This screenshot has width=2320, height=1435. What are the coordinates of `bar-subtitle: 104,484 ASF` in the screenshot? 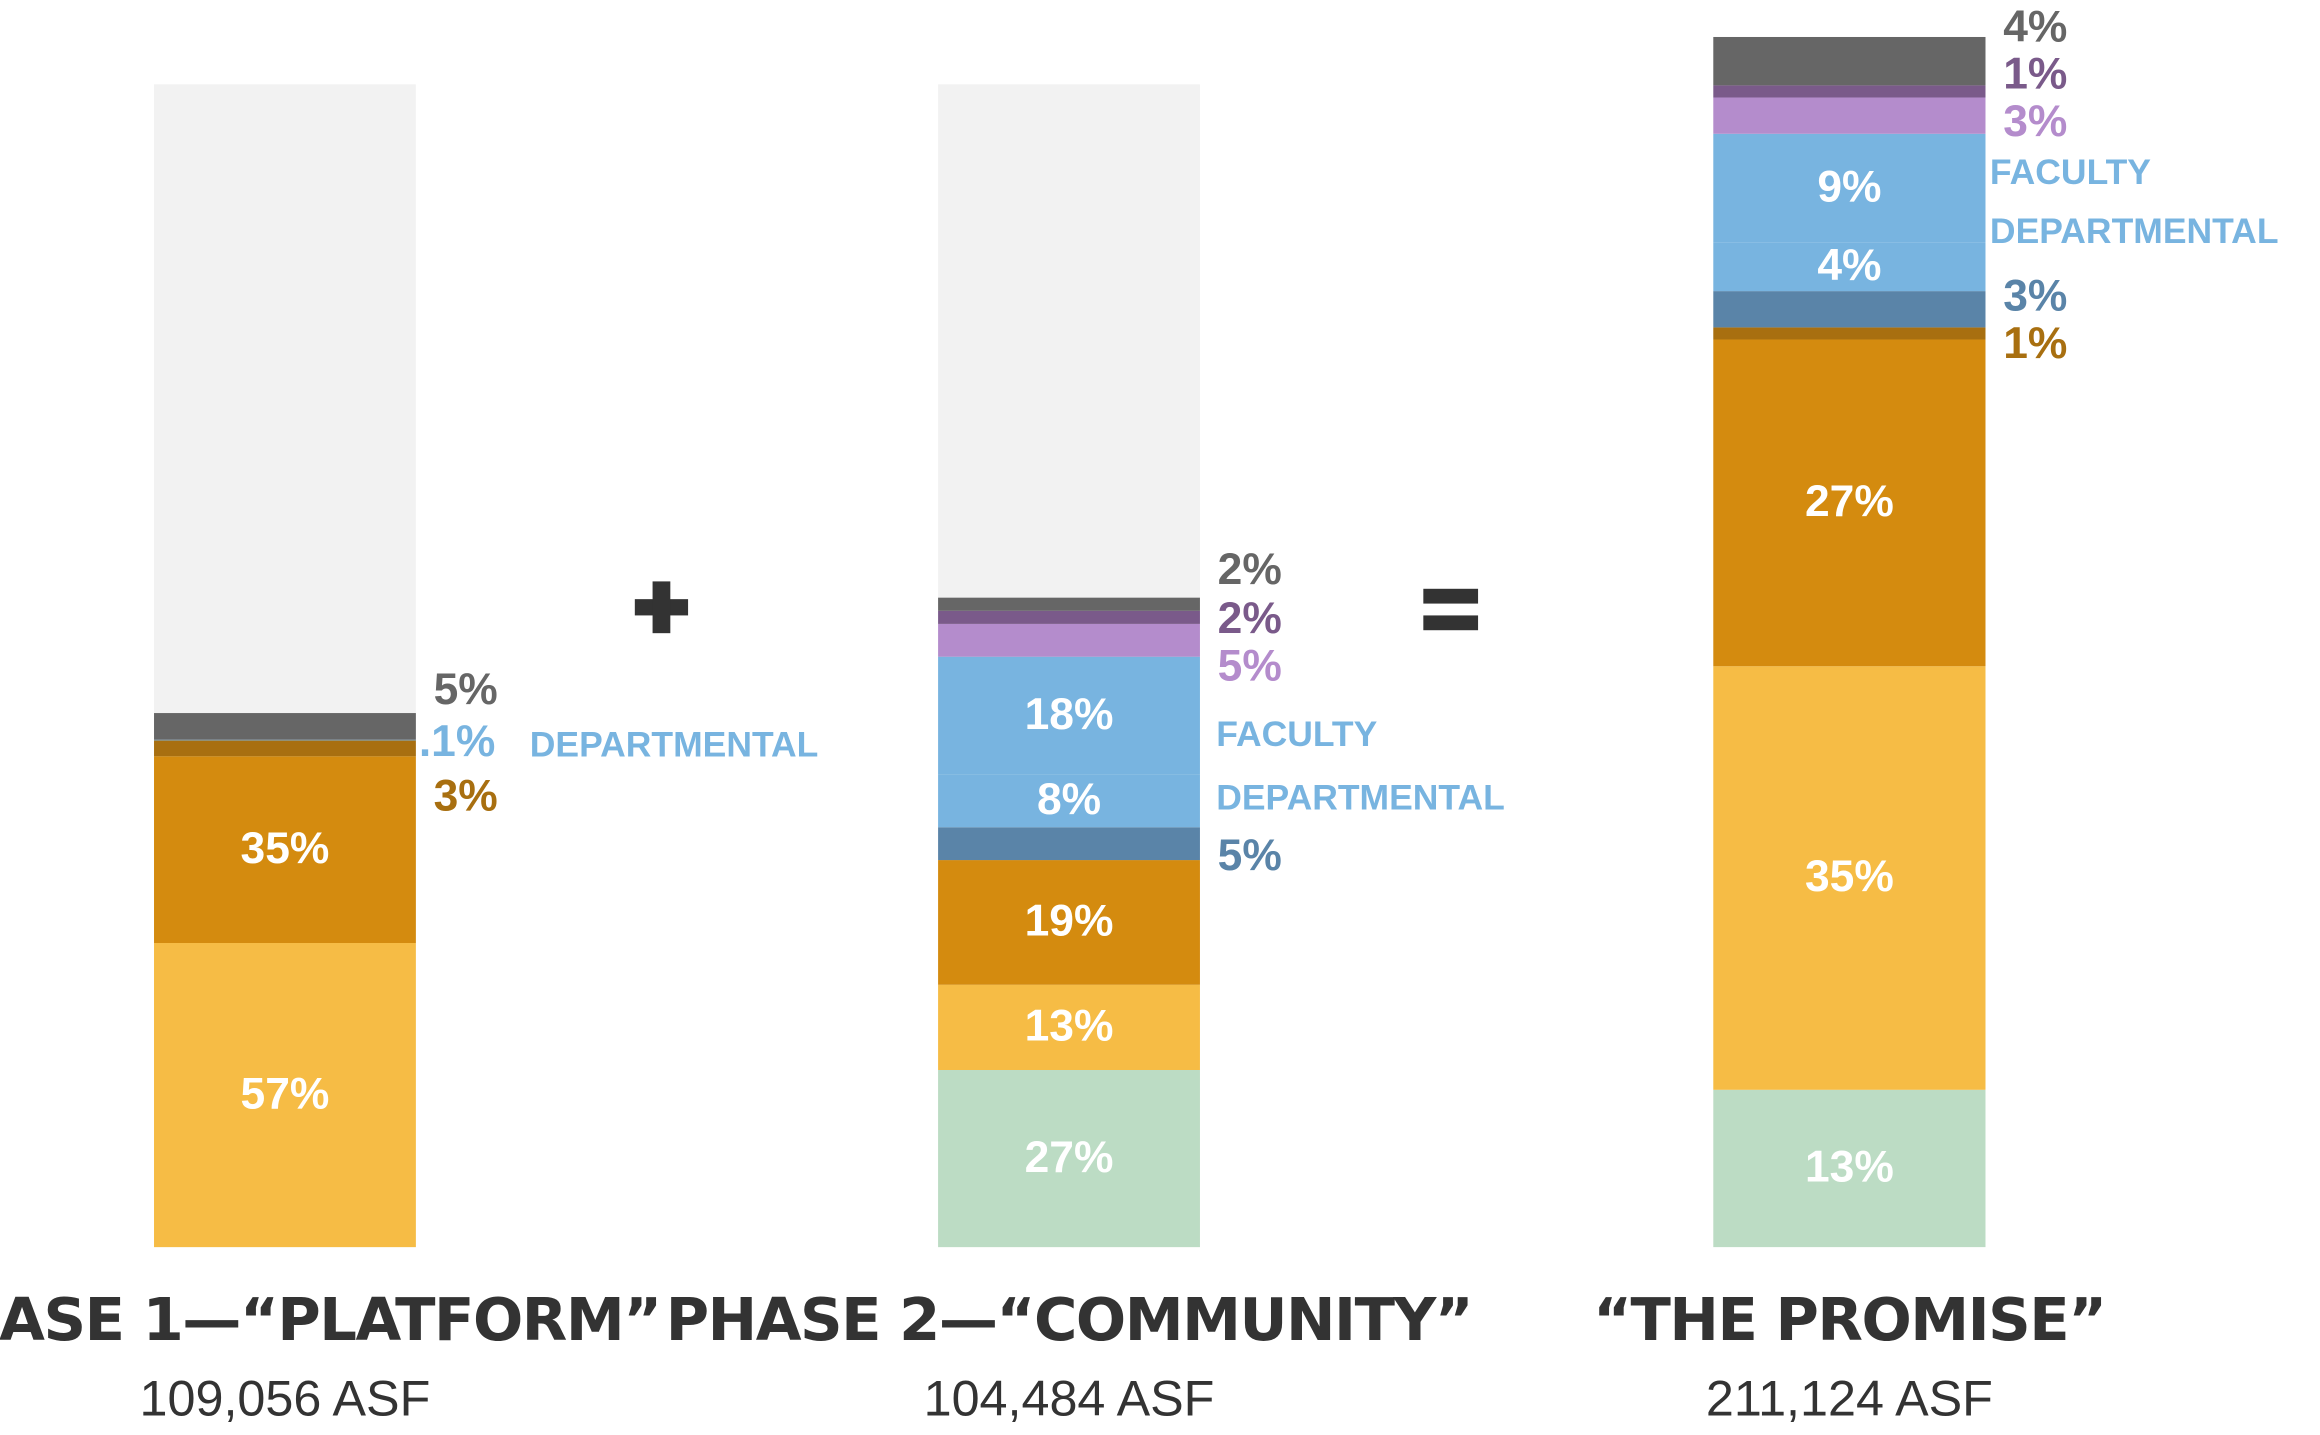 It's located at (1069, 1398).